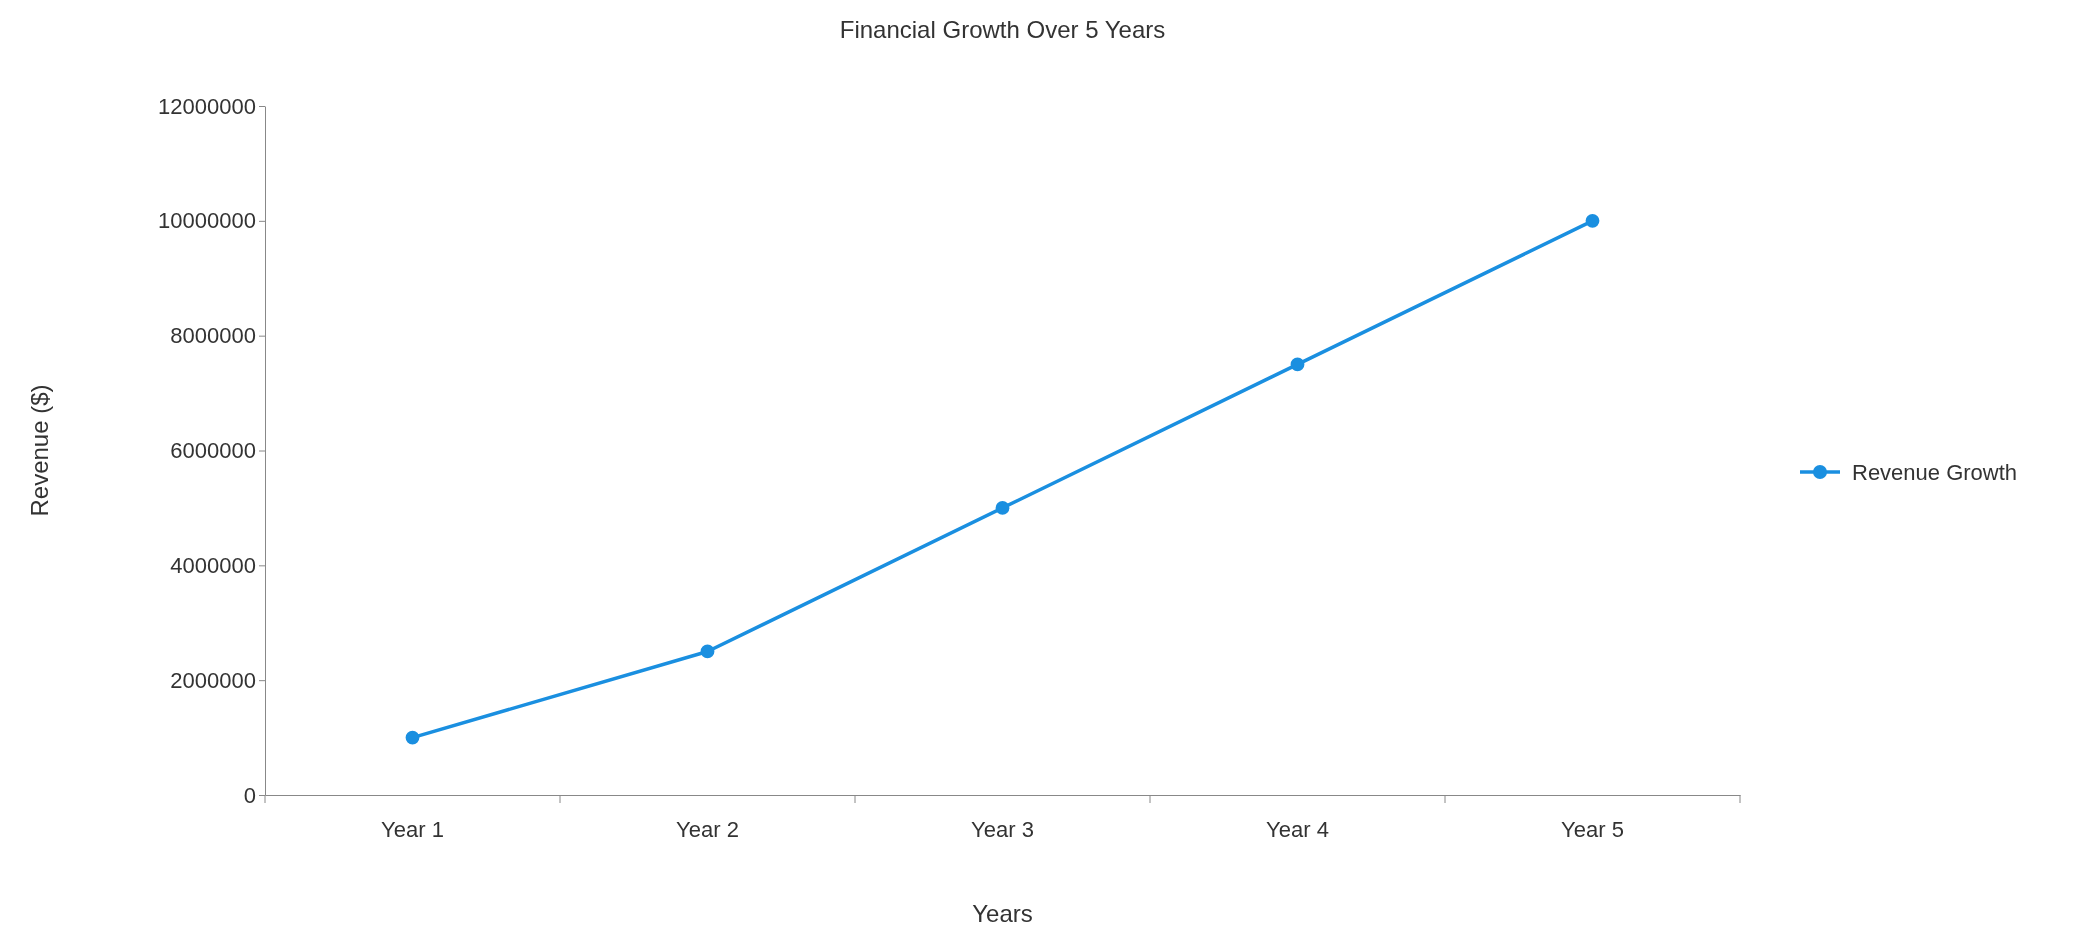 The height and width of the screenshot is (933, 2078). What do you see at coordinates (213, 680) in the screenshot?
I see `y-tick-label: 2000000` at bounding box center [213, 680].